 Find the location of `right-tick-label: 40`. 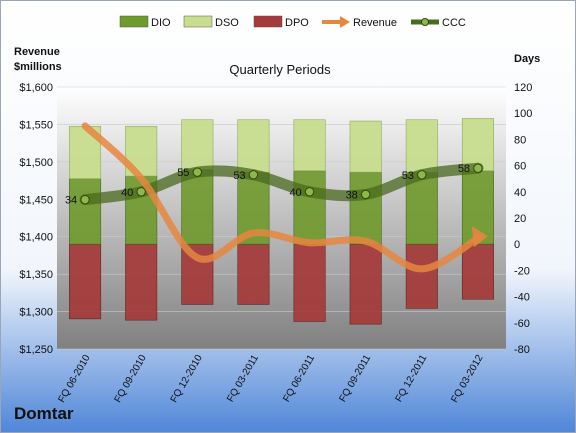

right-tick-label: 40 is located at coordinates (520, 193).